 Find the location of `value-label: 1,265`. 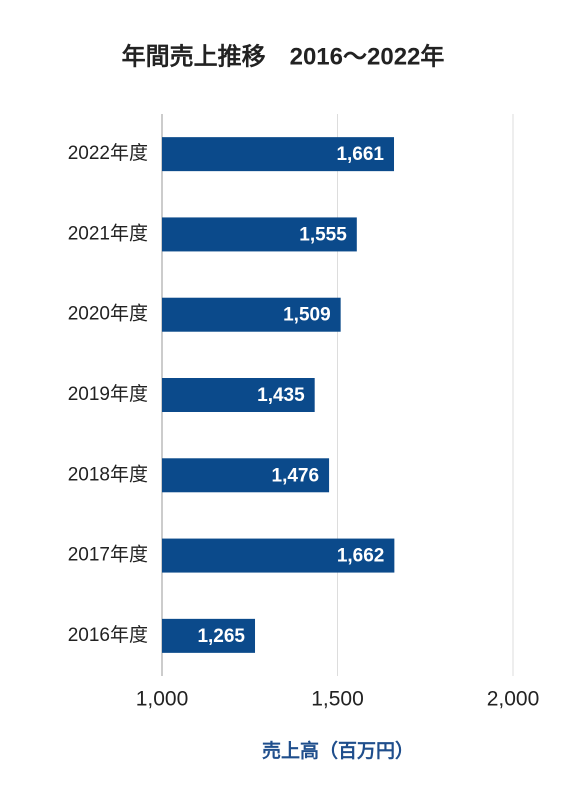

value-label: 1,265 is located at coordinates (221, 636).